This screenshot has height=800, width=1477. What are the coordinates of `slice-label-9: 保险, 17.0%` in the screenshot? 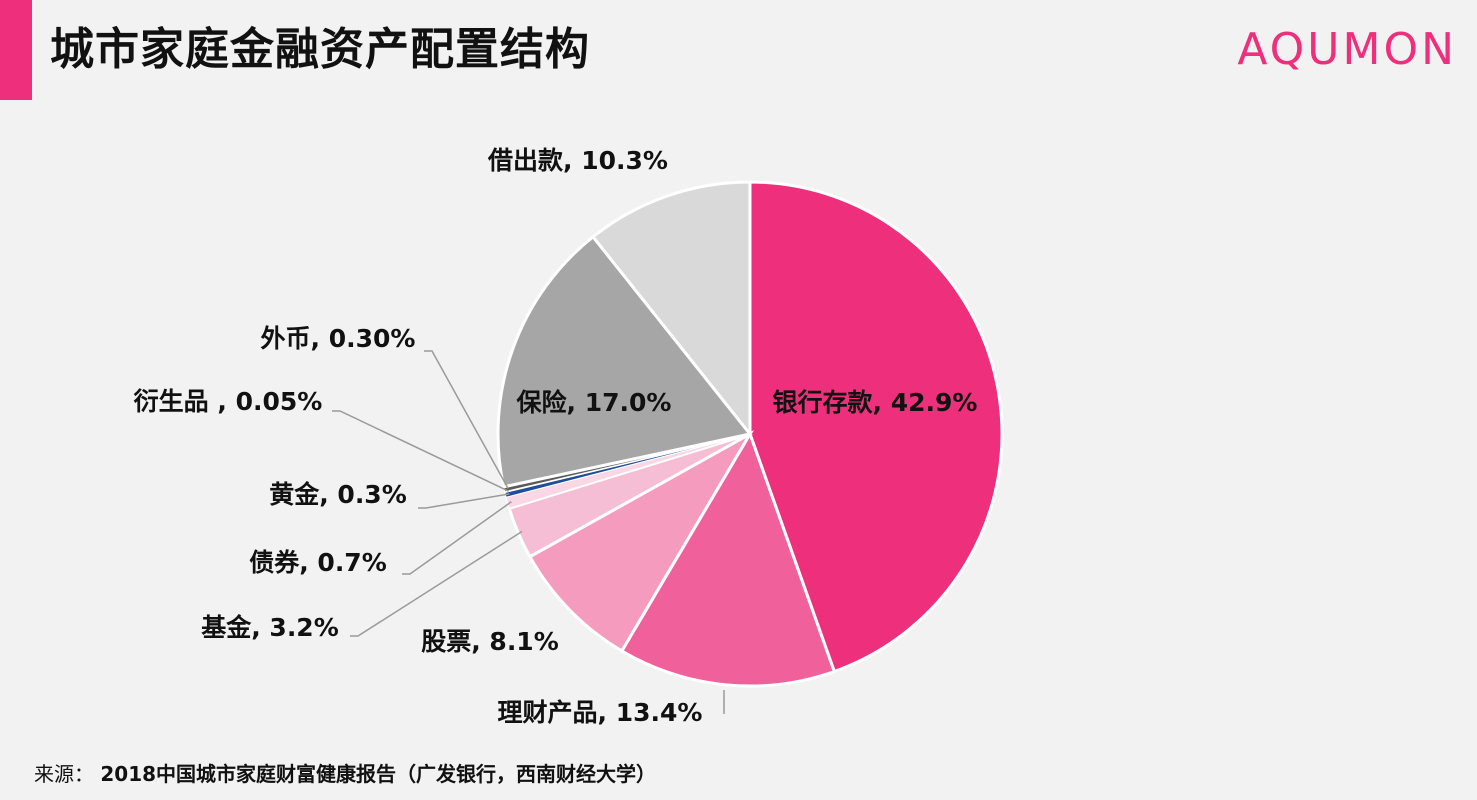 It's located at (594, 402).